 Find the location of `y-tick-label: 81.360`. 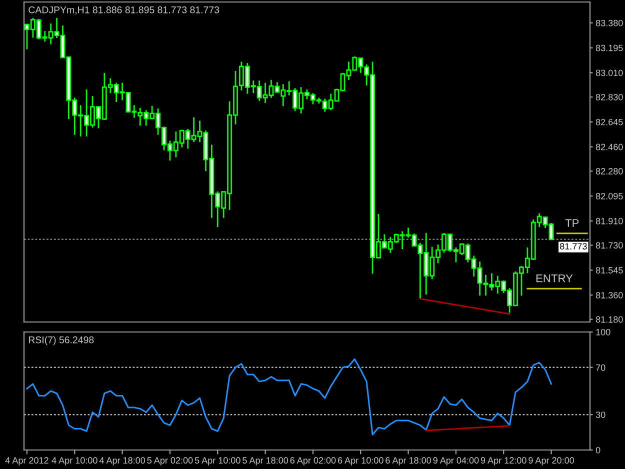

y-tick-label: 81.360 is located at coordinates (609, 295).